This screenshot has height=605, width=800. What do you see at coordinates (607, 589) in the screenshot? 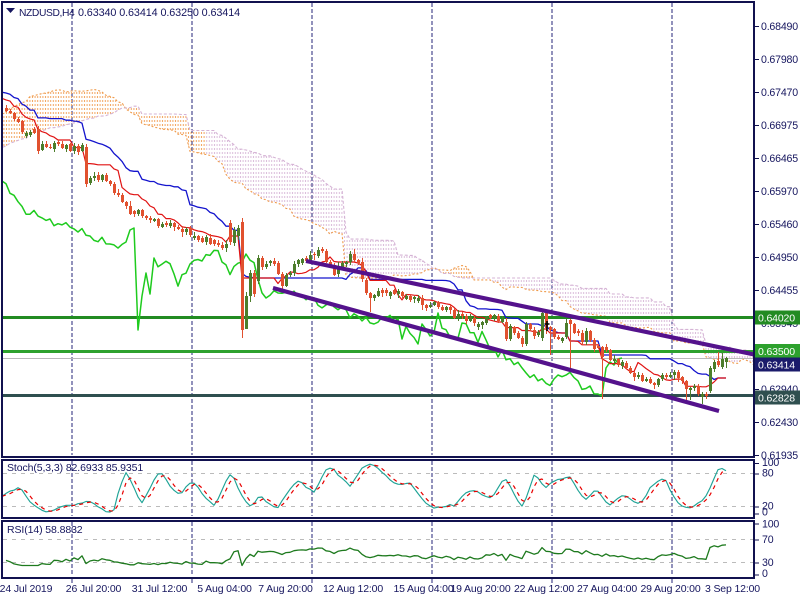
I see `svg-text: 27 Aug 04:00` at bounding box center [607, 589].